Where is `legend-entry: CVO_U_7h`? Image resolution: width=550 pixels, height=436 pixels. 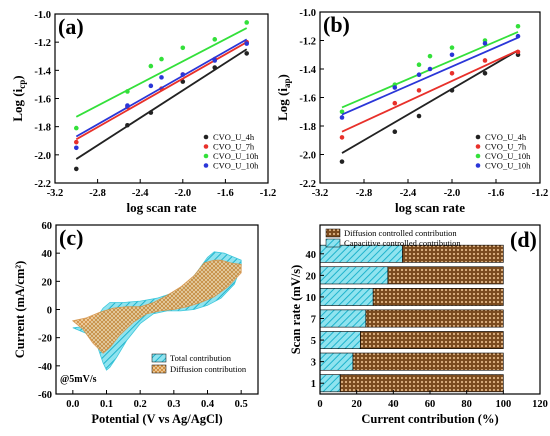
legend-entry: CVO_U_7h is located at coordinates (234, 147).